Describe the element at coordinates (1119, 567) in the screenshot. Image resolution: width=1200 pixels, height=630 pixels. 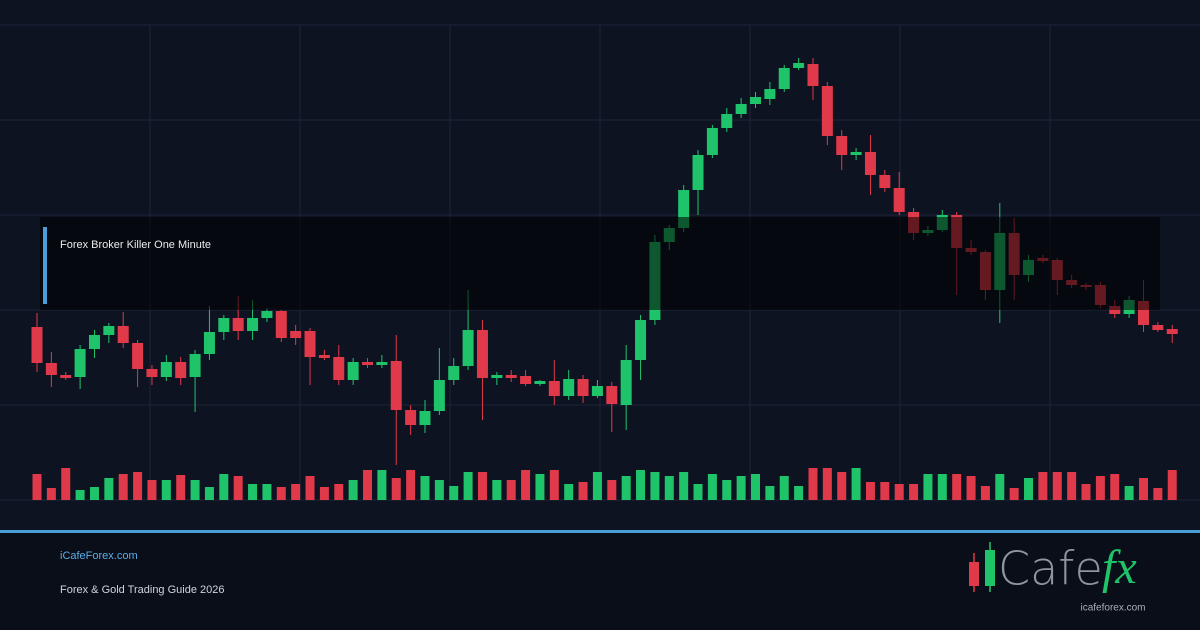
I see `logo-fx: fx` at that location.